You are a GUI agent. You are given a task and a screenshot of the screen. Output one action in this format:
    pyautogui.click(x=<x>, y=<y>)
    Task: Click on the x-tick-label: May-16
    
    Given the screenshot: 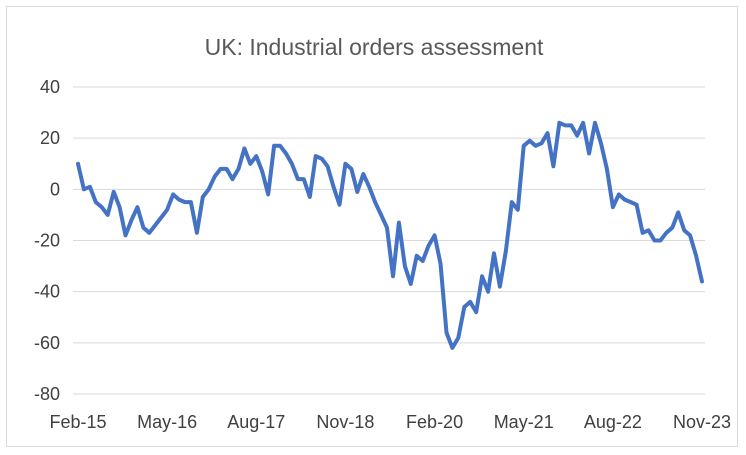 What is the action you would take?
    pyautogui.click(x=167, y=422)
    